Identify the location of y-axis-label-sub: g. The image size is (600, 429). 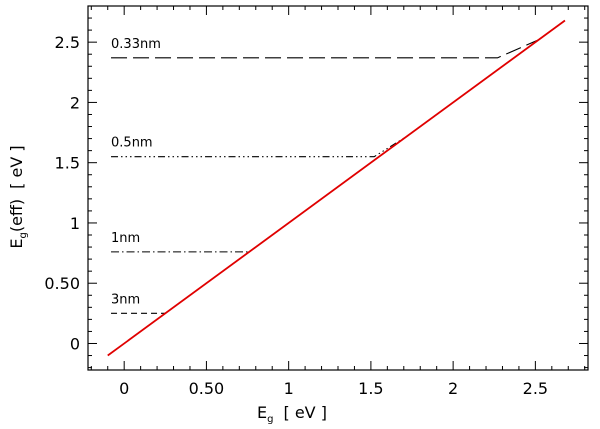
(23, 235).